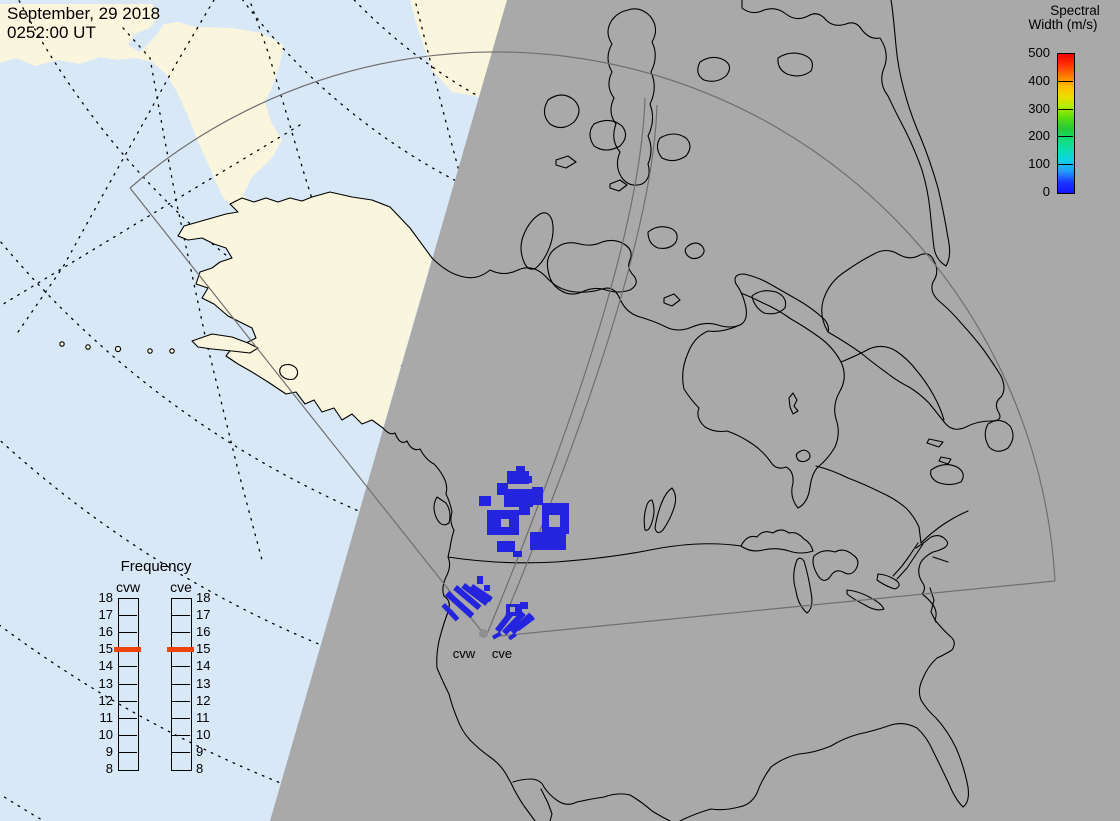 This screenshot has height=821, width=1120. What do you see at coordinates (1066, 123) in the screenshot?
I see `colorbar` at bounding box center [1066, 123].